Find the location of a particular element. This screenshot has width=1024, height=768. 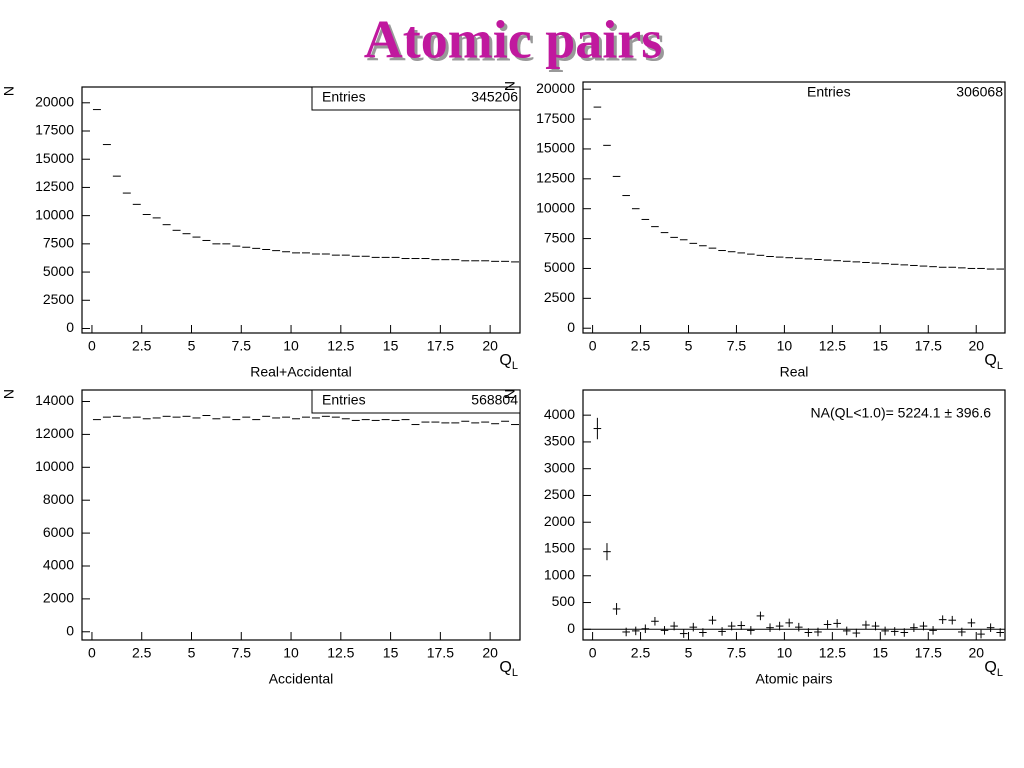

y-tick-label: 500 is located at coordinates (564, 601).